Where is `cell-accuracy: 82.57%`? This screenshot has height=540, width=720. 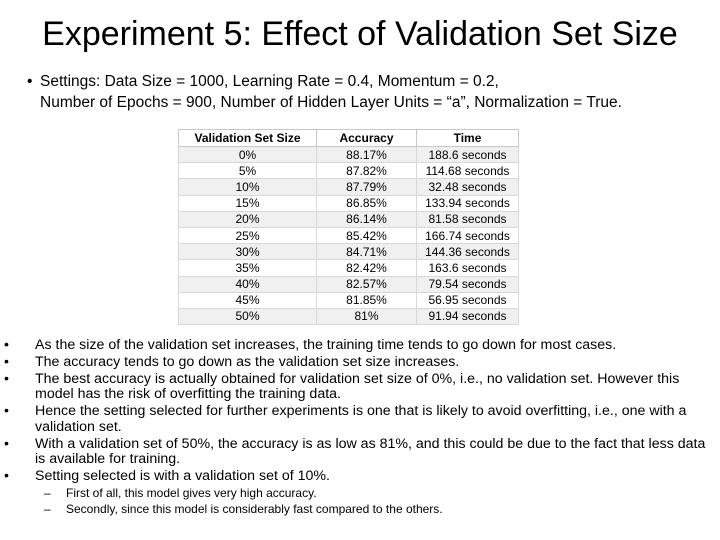
cell-accuracy: 82.57% is located at coordinates (366, 284).